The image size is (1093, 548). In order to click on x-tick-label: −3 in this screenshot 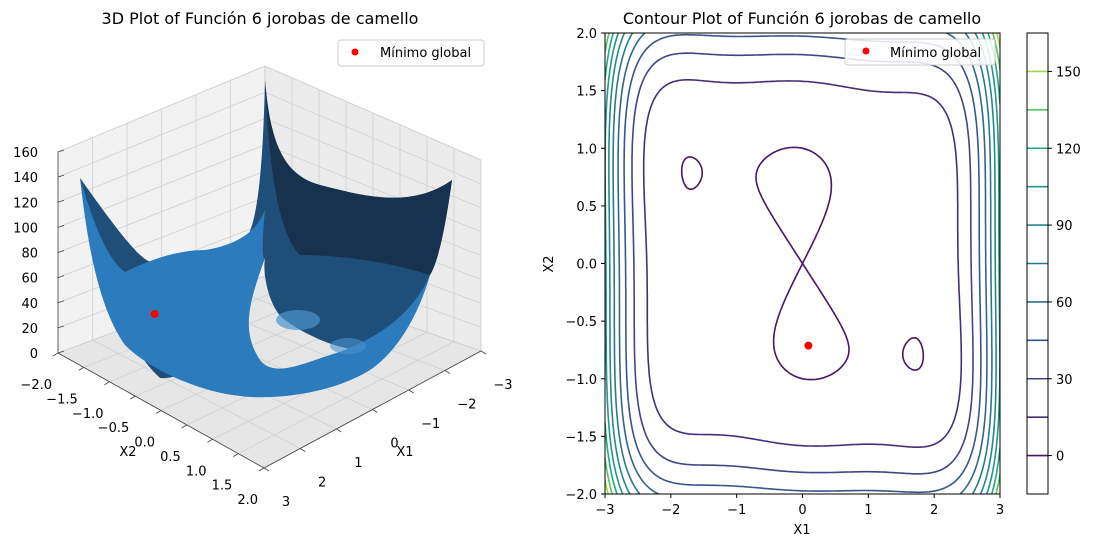, I will do `click(604, 510)`.